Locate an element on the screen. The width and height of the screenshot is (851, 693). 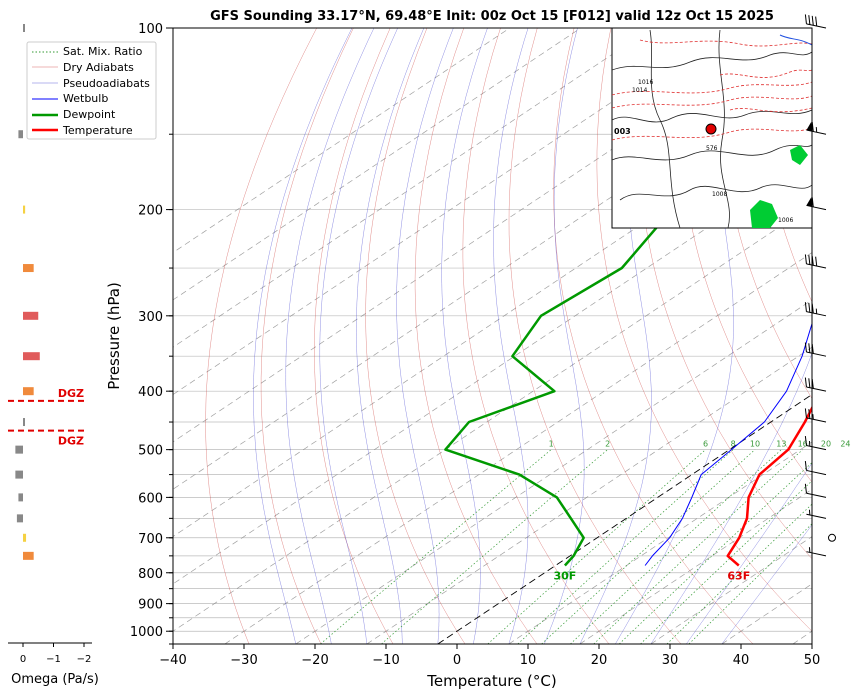
x-tick-label: 20 is located at coordinates (599, 660).